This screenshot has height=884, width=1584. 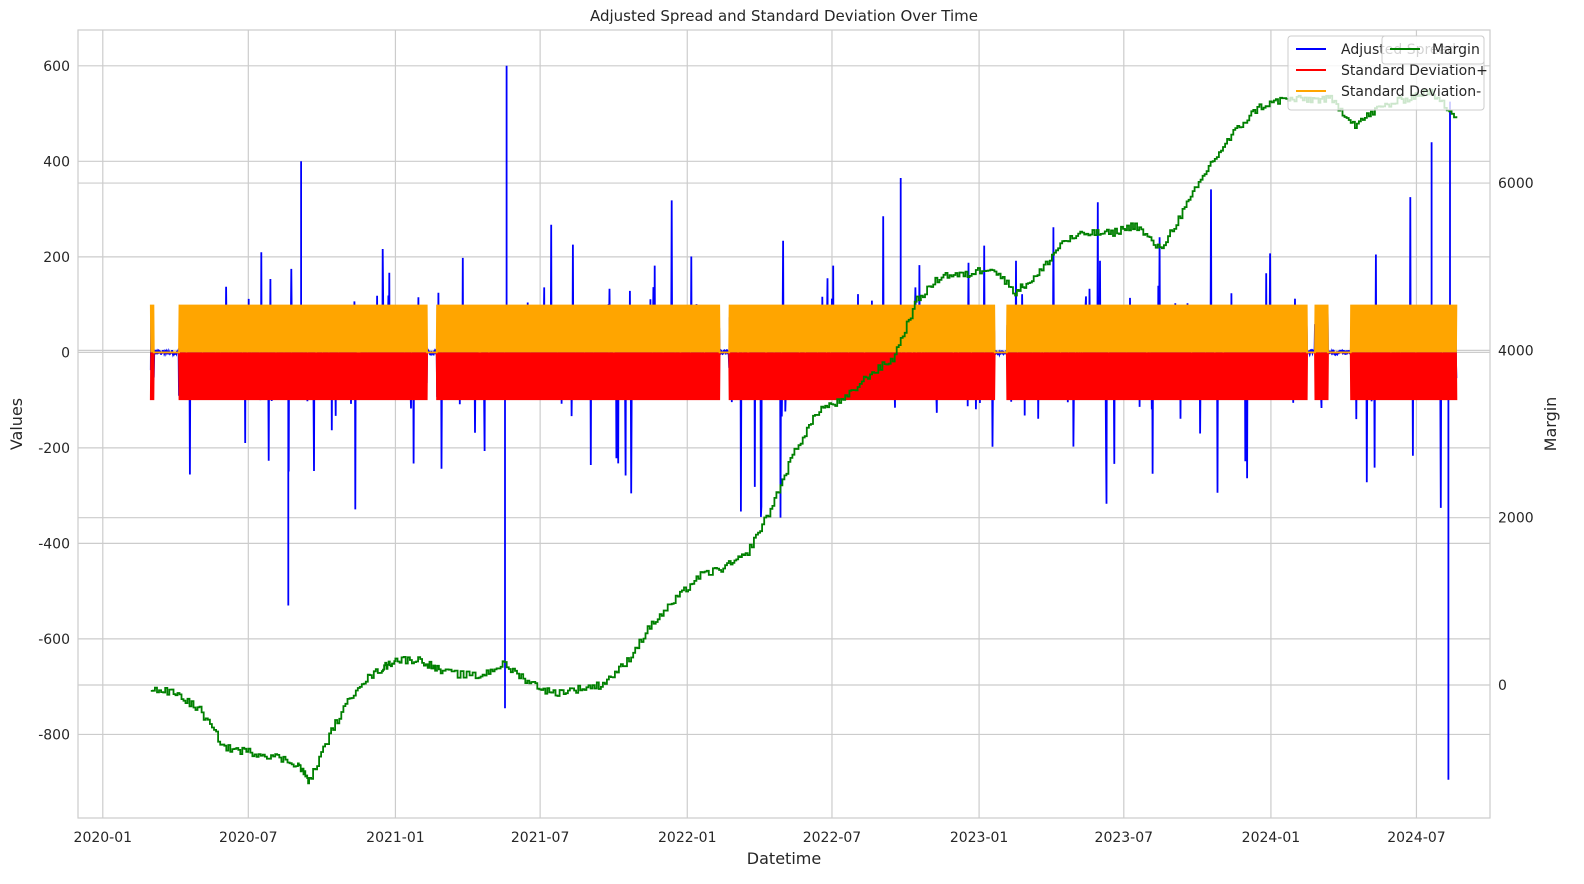 What do you see at coordinates (1416, 838) in the screenshot?
I see `x-tick-label: 2024-07` at bounding box center [1416, 838].